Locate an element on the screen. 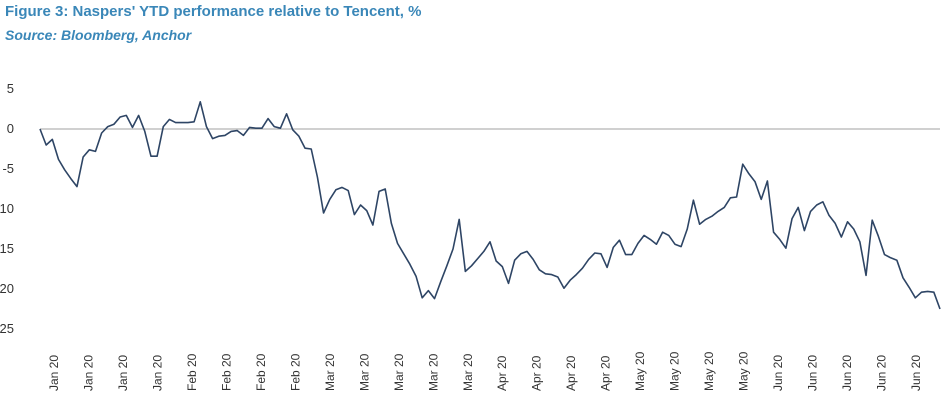  y-tick-label: -5 is located at coordinates (8, 168).